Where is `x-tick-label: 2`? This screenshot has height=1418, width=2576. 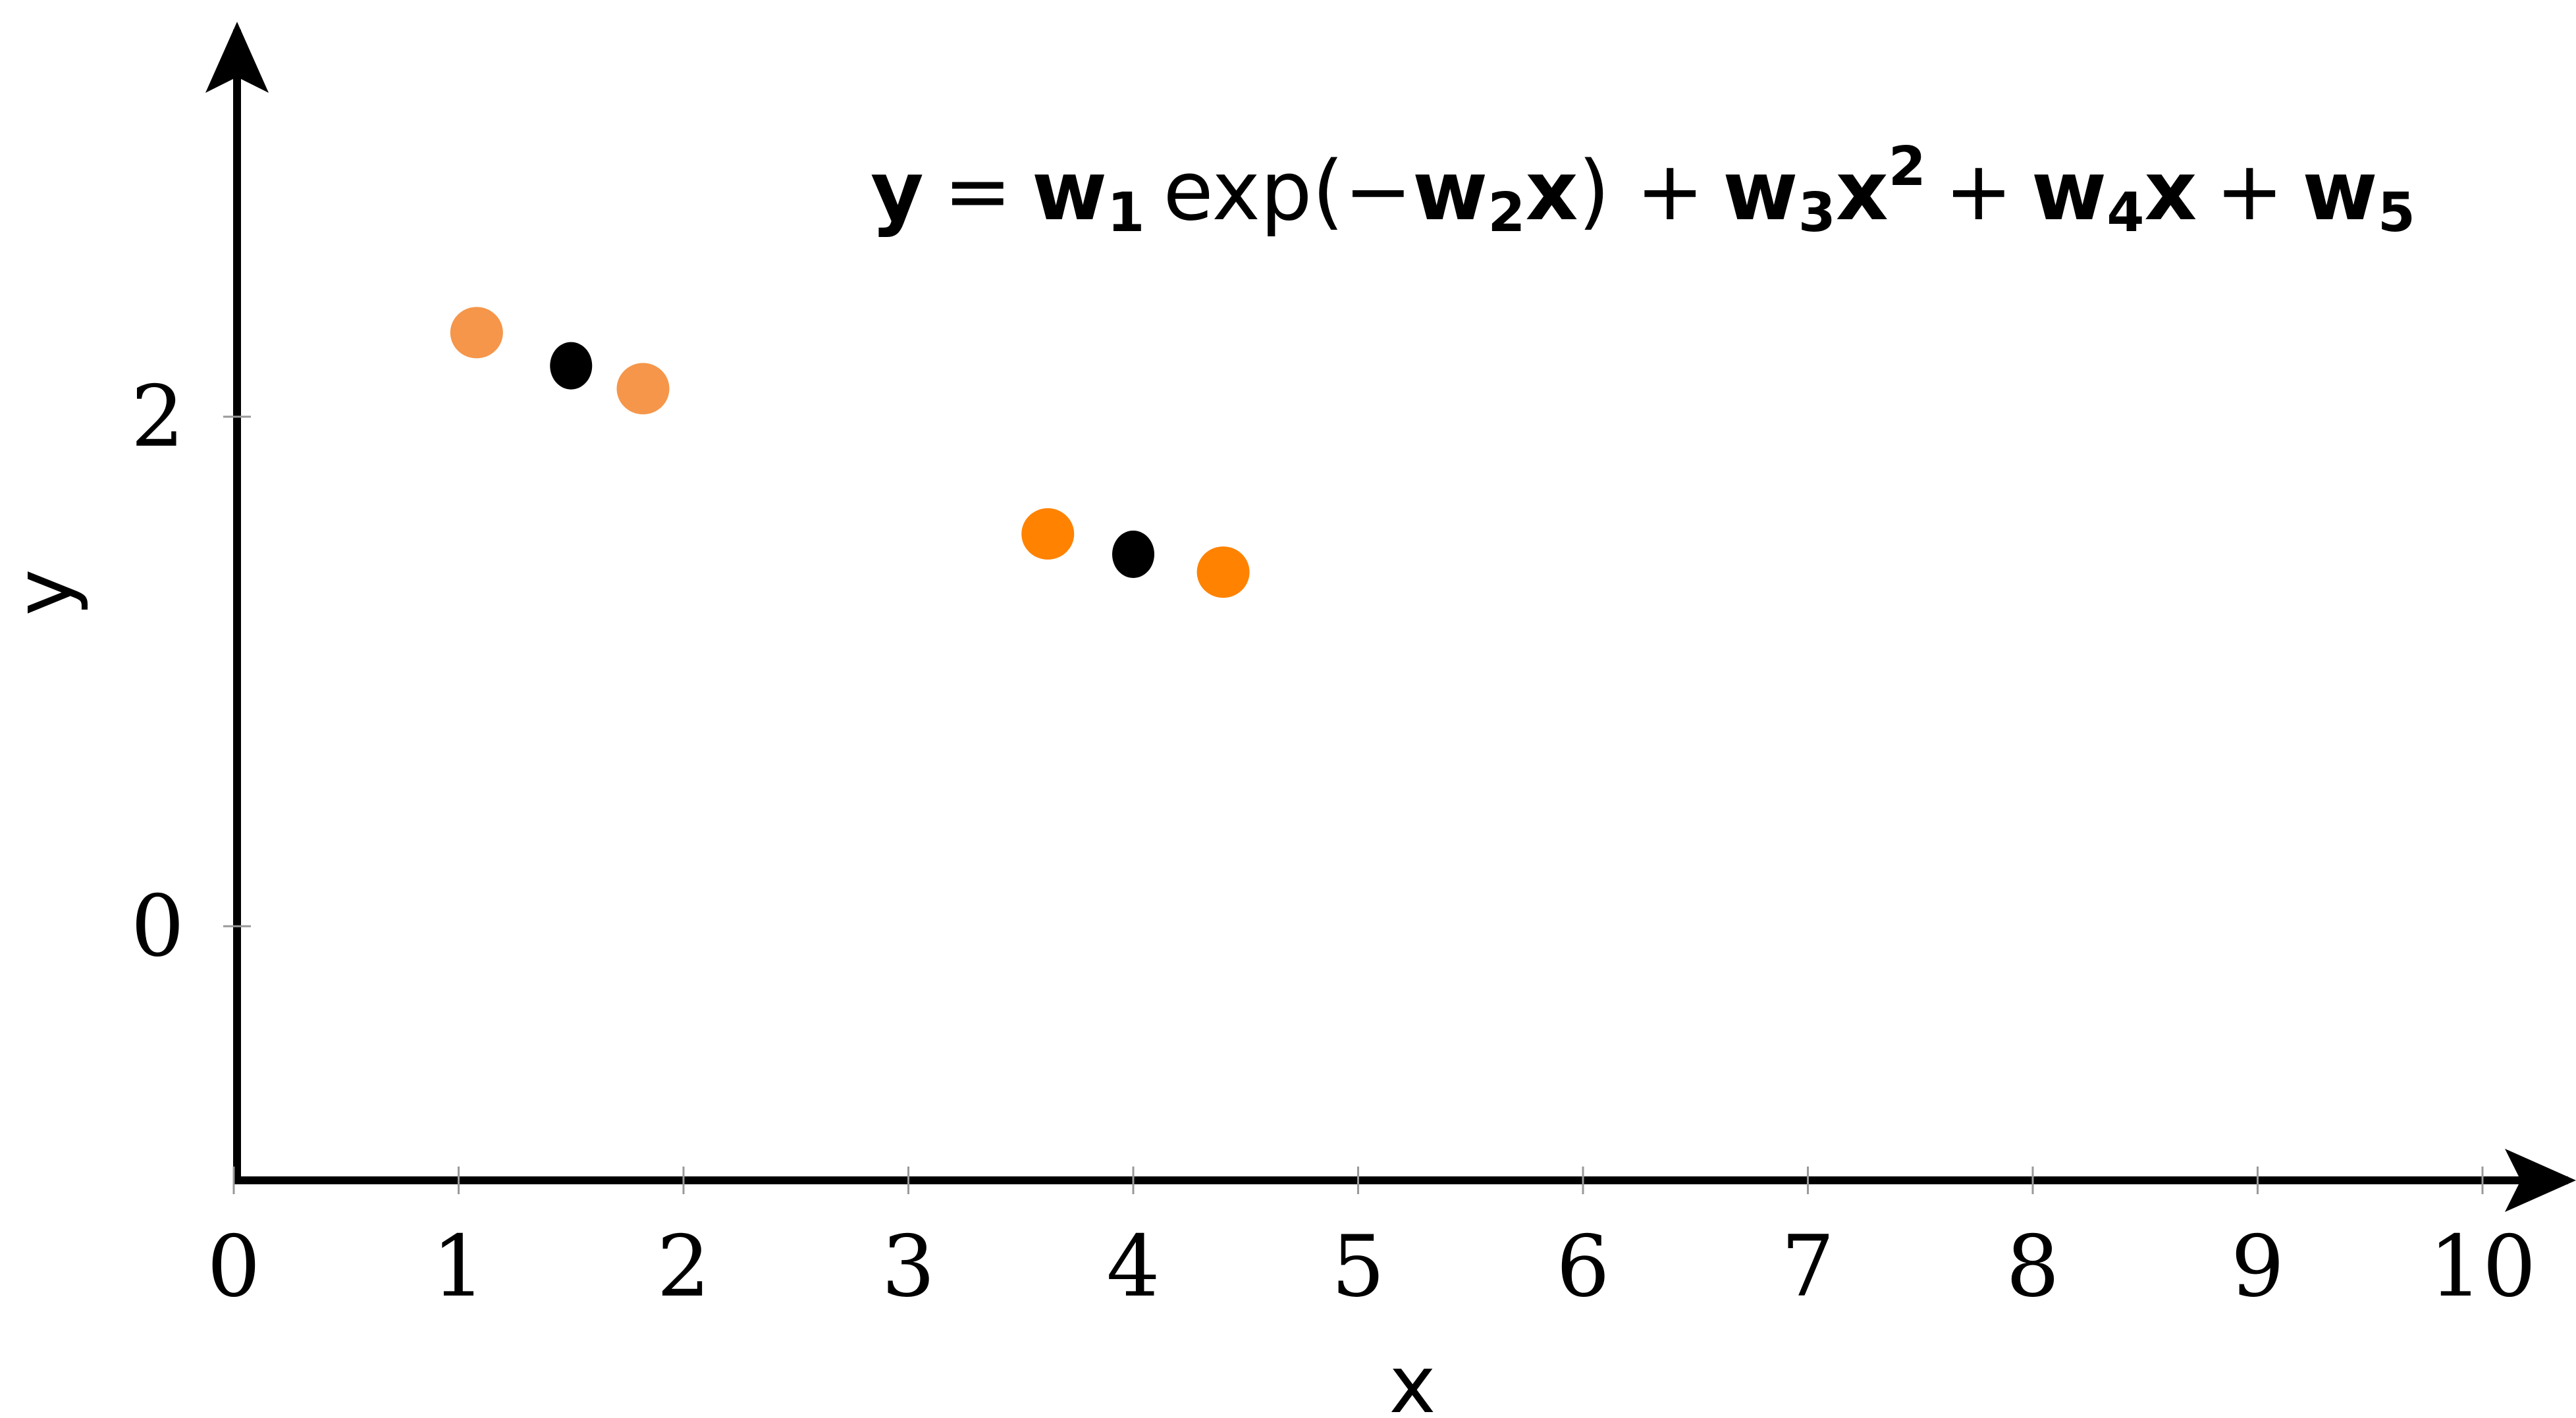 x-tick-label: 2 is located at coordinates (684, 1267).